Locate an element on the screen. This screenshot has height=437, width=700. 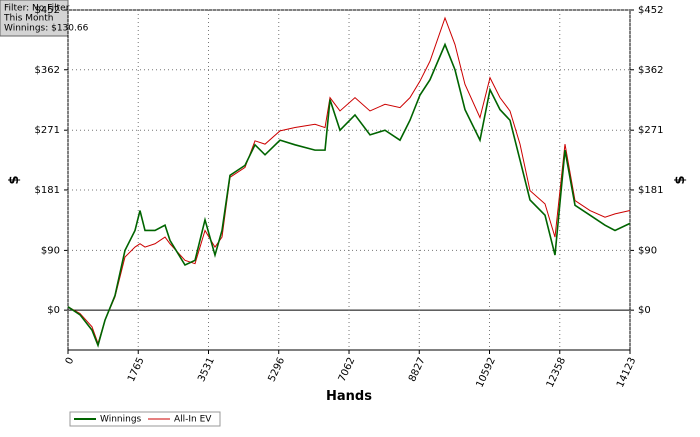
x-tick-label: 12358 is located at coordinates (556, 372).